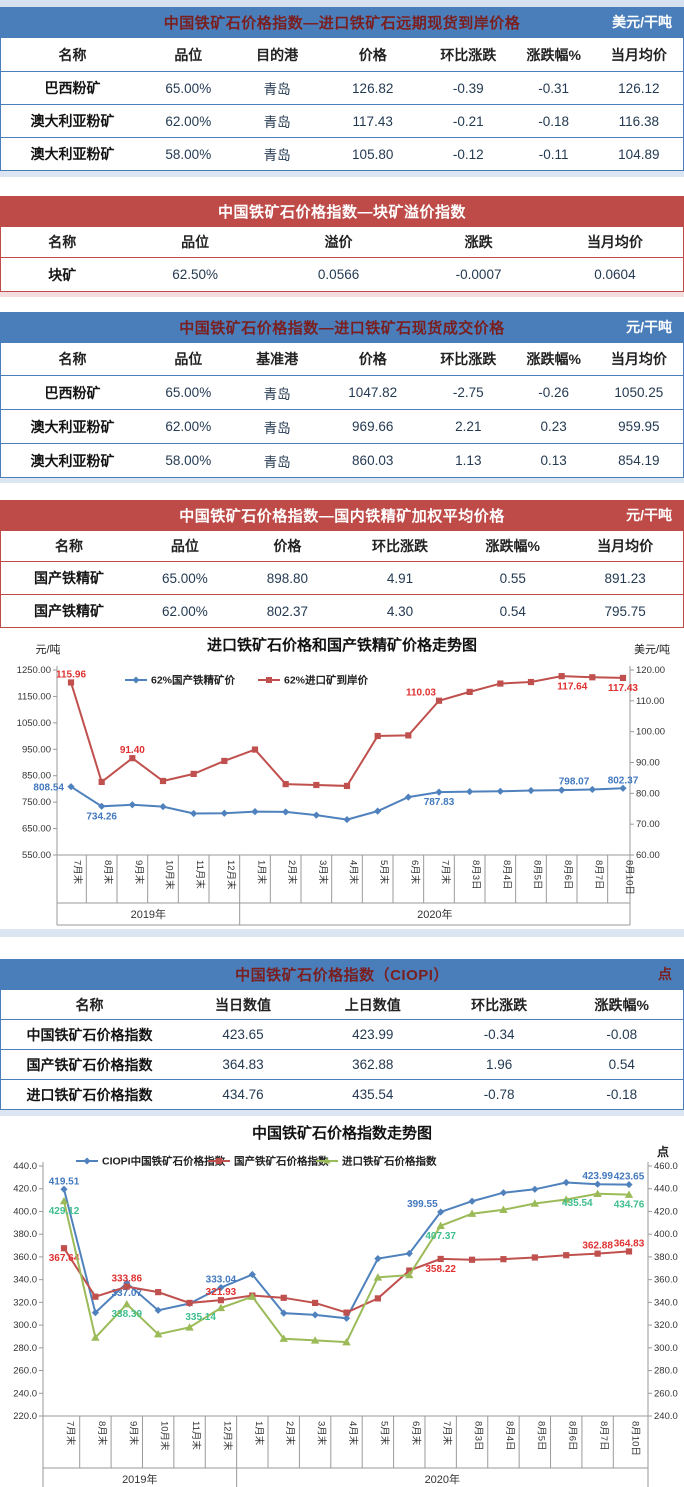 This screenshot has height=1487, width=684. Describe the element at coordinates (649, 515) in the screenshot. I see `table-unit-label: 元/干吨` at that location.